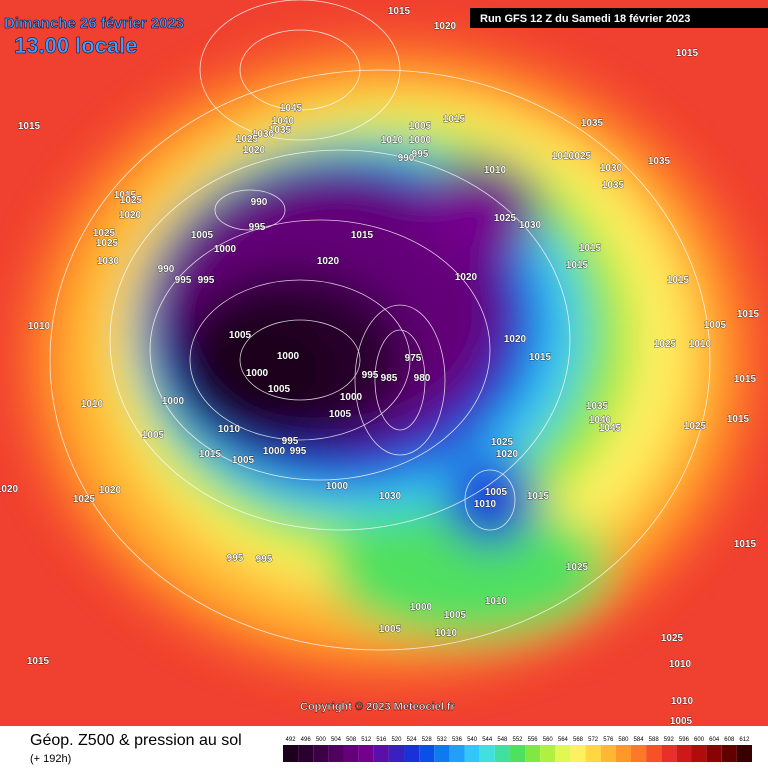  I want to click on scale-label: 580, so click(623, 740).